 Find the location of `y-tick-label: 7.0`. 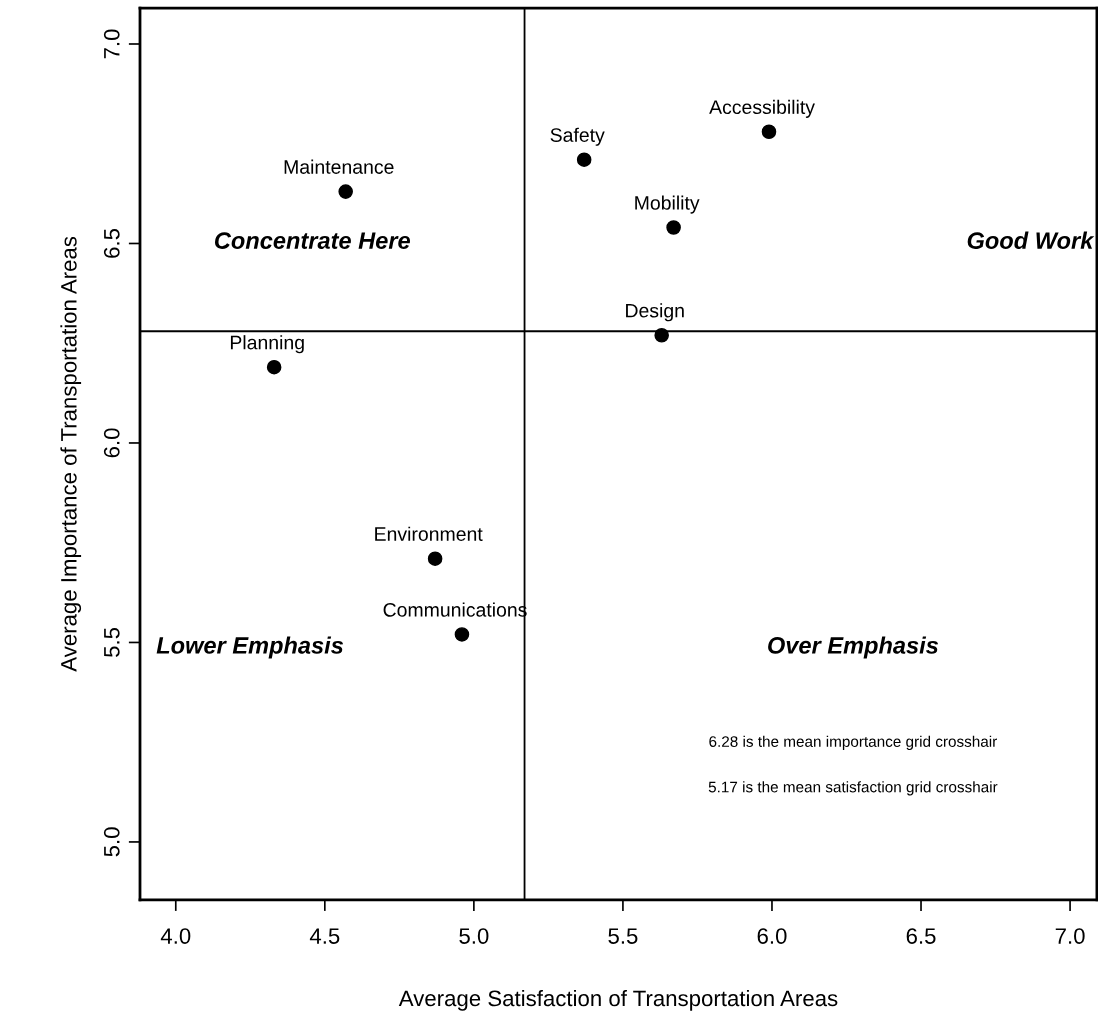

y-tick-label: 7.0 is located at coordinates (111, 44).